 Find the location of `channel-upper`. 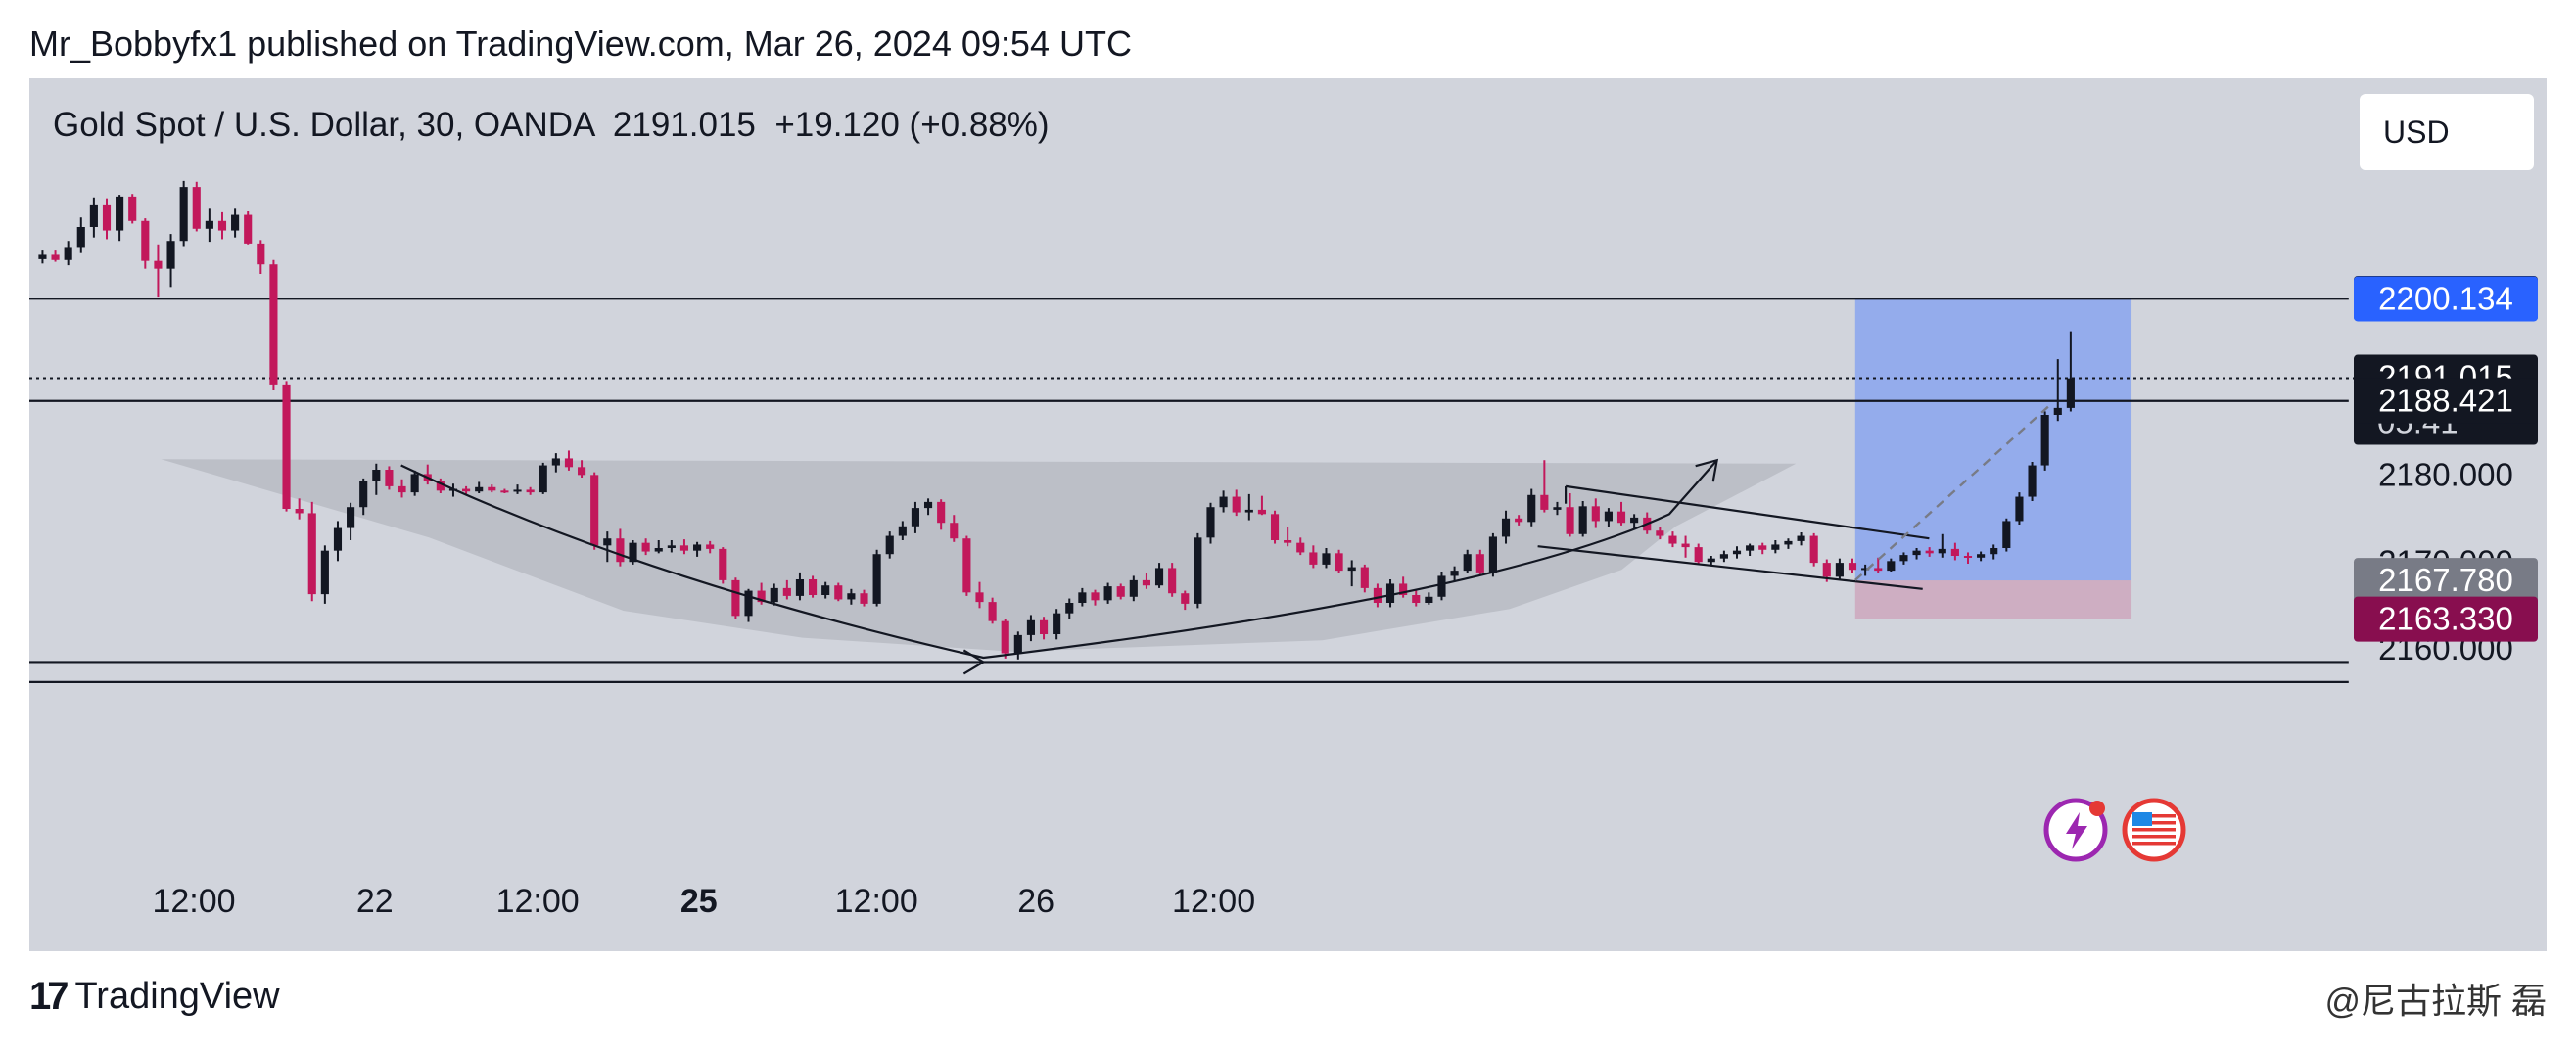

channel-upper is located at coordinates (1747, 512).